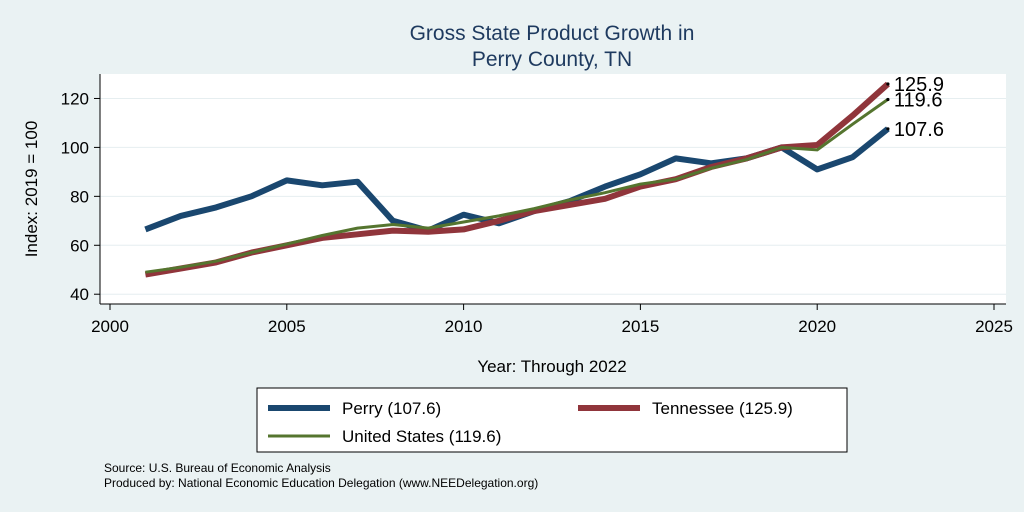 This screenshot has height=512, width=1024. I want to click on x-axis-label: Year: Through 2022, so click(551, 366).